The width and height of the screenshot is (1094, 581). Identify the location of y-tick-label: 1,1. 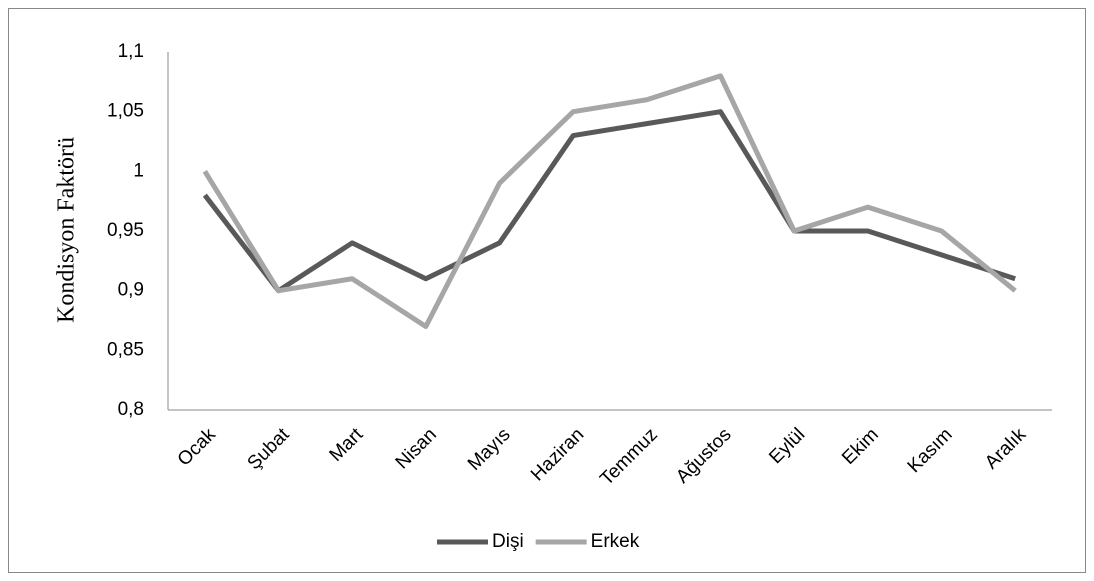
(131, 51).